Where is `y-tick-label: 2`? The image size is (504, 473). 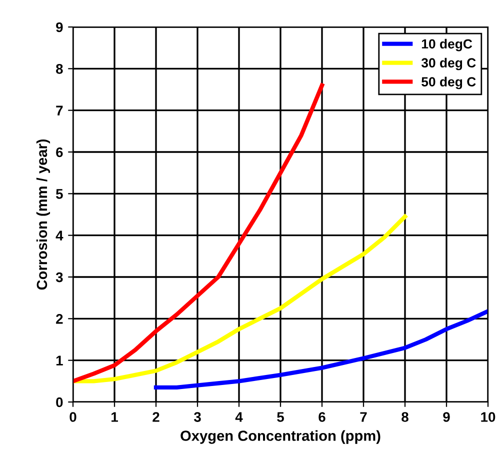 y-tick-label: 2 is located at coordinates (59, 319).